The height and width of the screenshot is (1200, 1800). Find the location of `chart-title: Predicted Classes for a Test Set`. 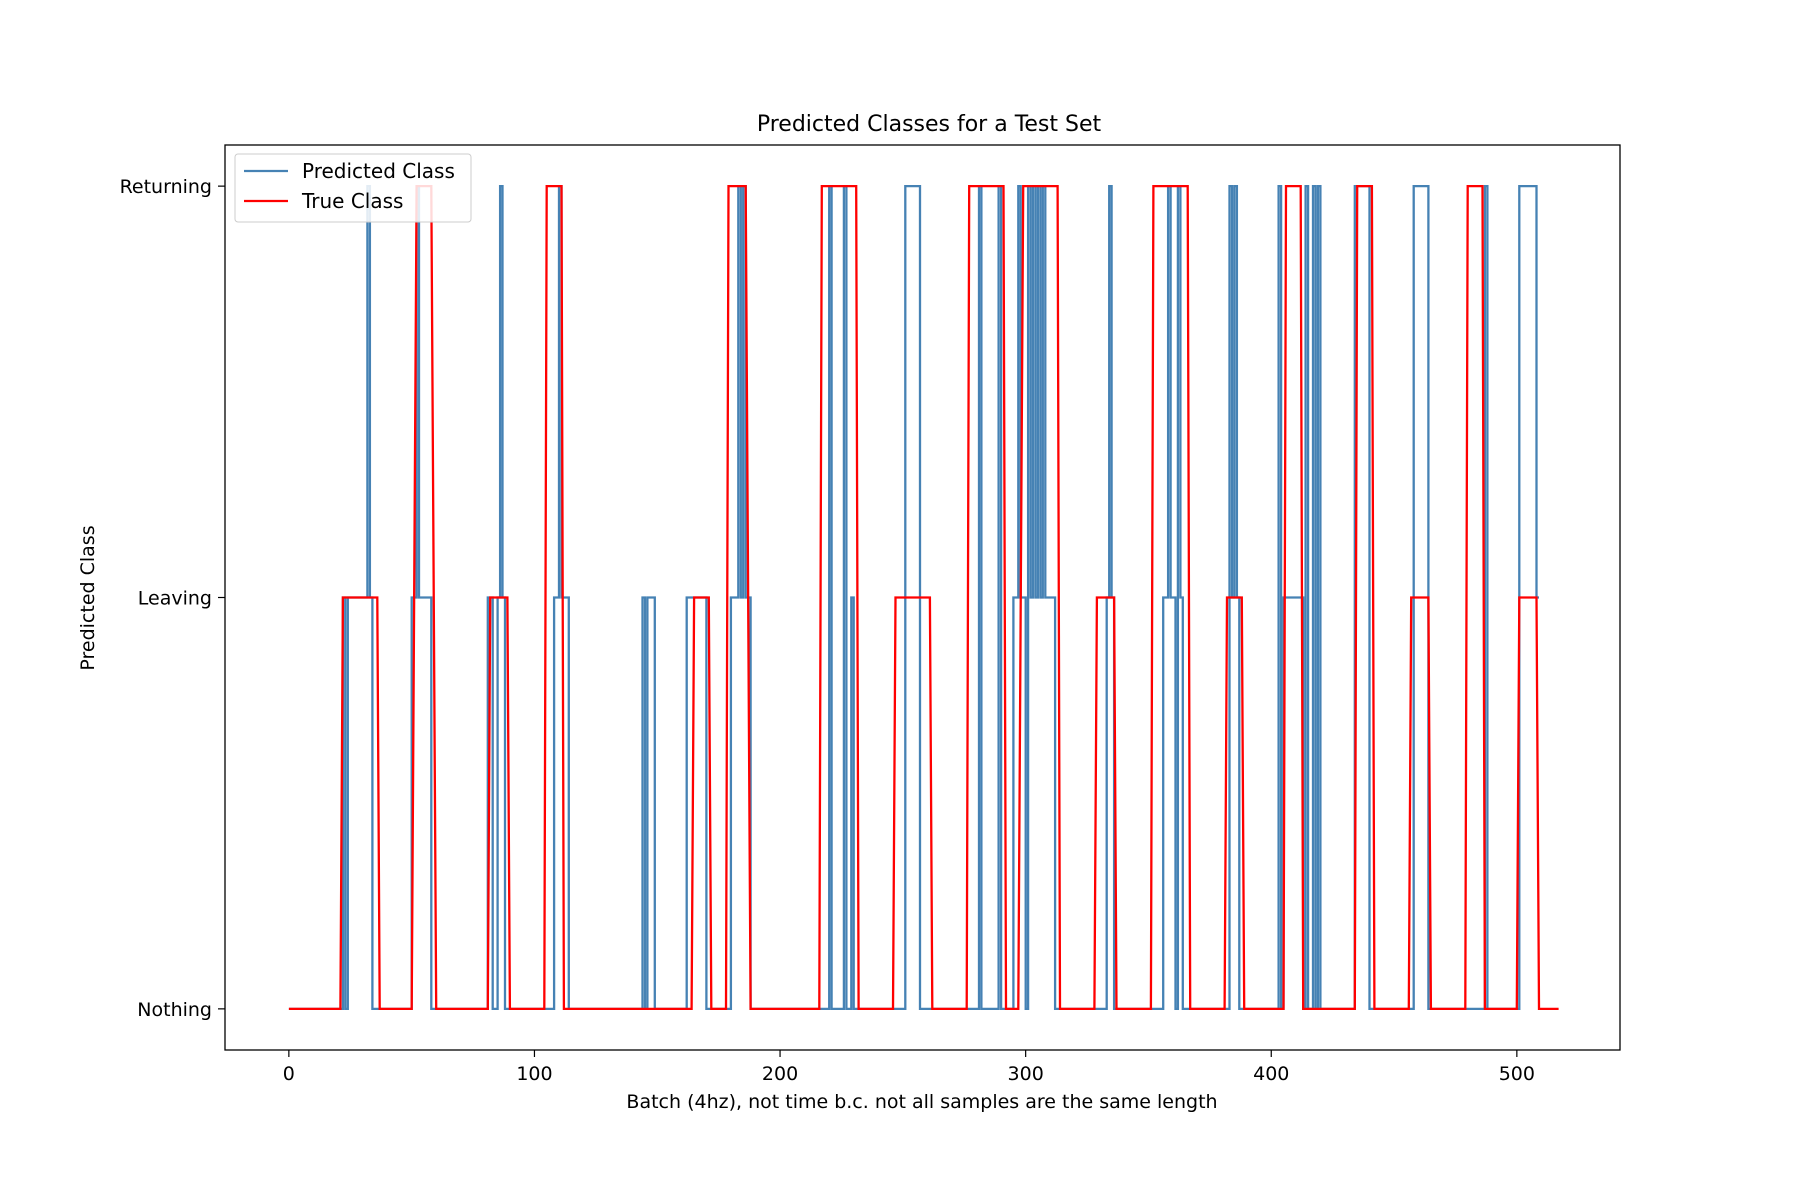

chart-title: Predicted Classes for a Test Set is located at coordinates (929, 124).